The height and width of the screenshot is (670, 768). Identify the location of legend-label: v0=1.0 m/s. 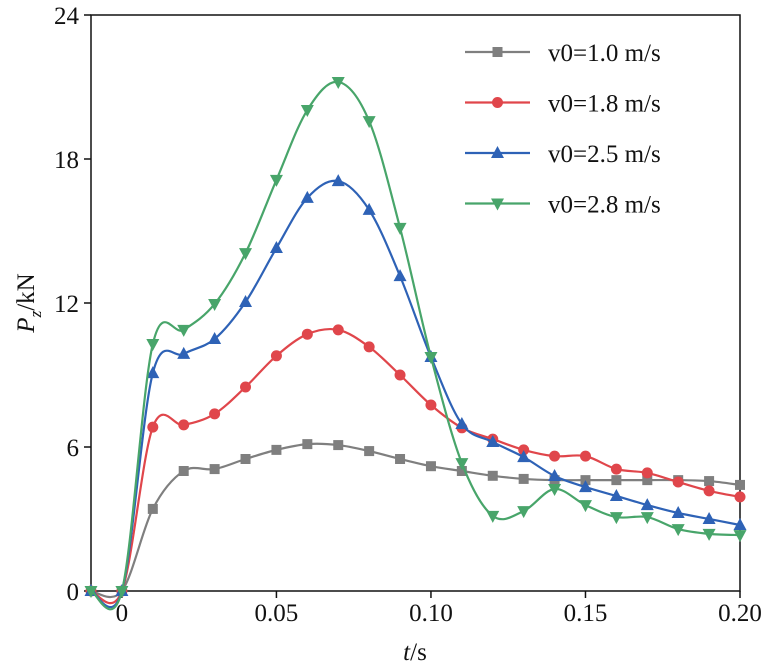
(604, 53).